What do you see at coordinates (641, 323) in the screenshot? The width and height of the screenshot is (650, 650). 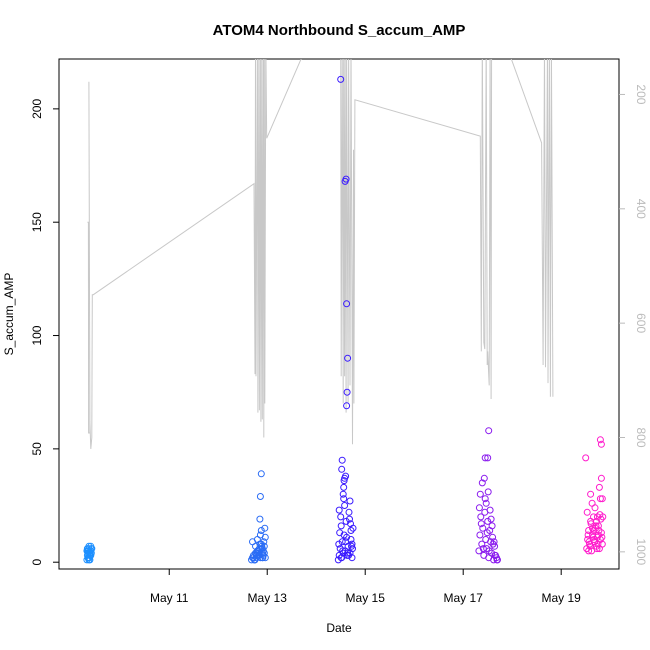 I see `right-tick-label: 600` at bounding box center [641, 323].